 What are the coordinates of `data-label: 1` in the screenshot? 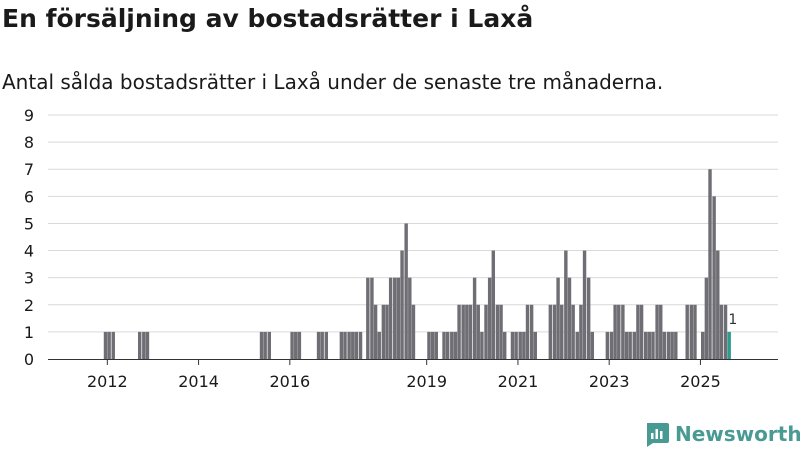 It's located at (732, 320).